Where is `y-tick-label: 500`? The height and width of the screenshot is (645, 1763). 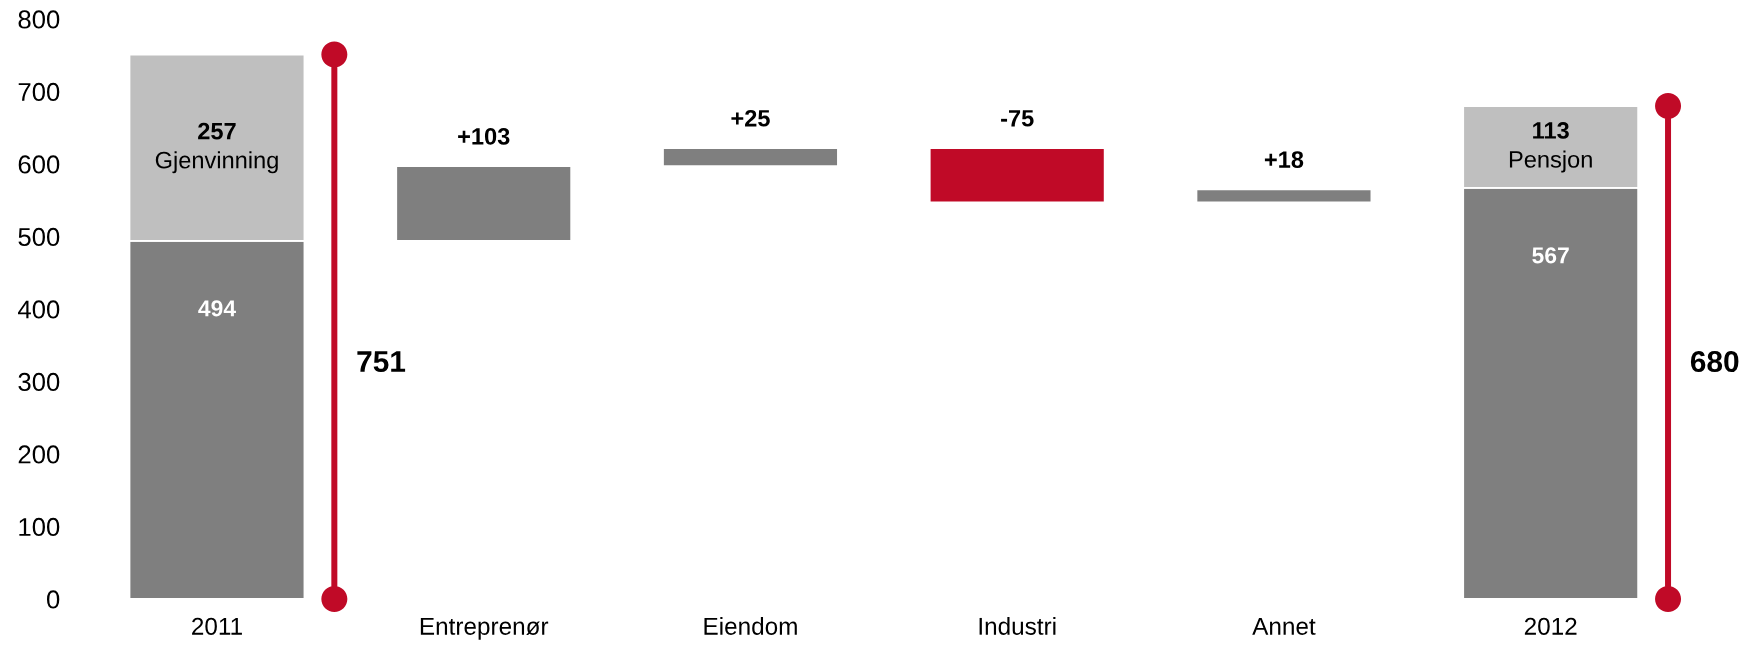 y-tick-label: 500 is located at coordinates (39, 237).